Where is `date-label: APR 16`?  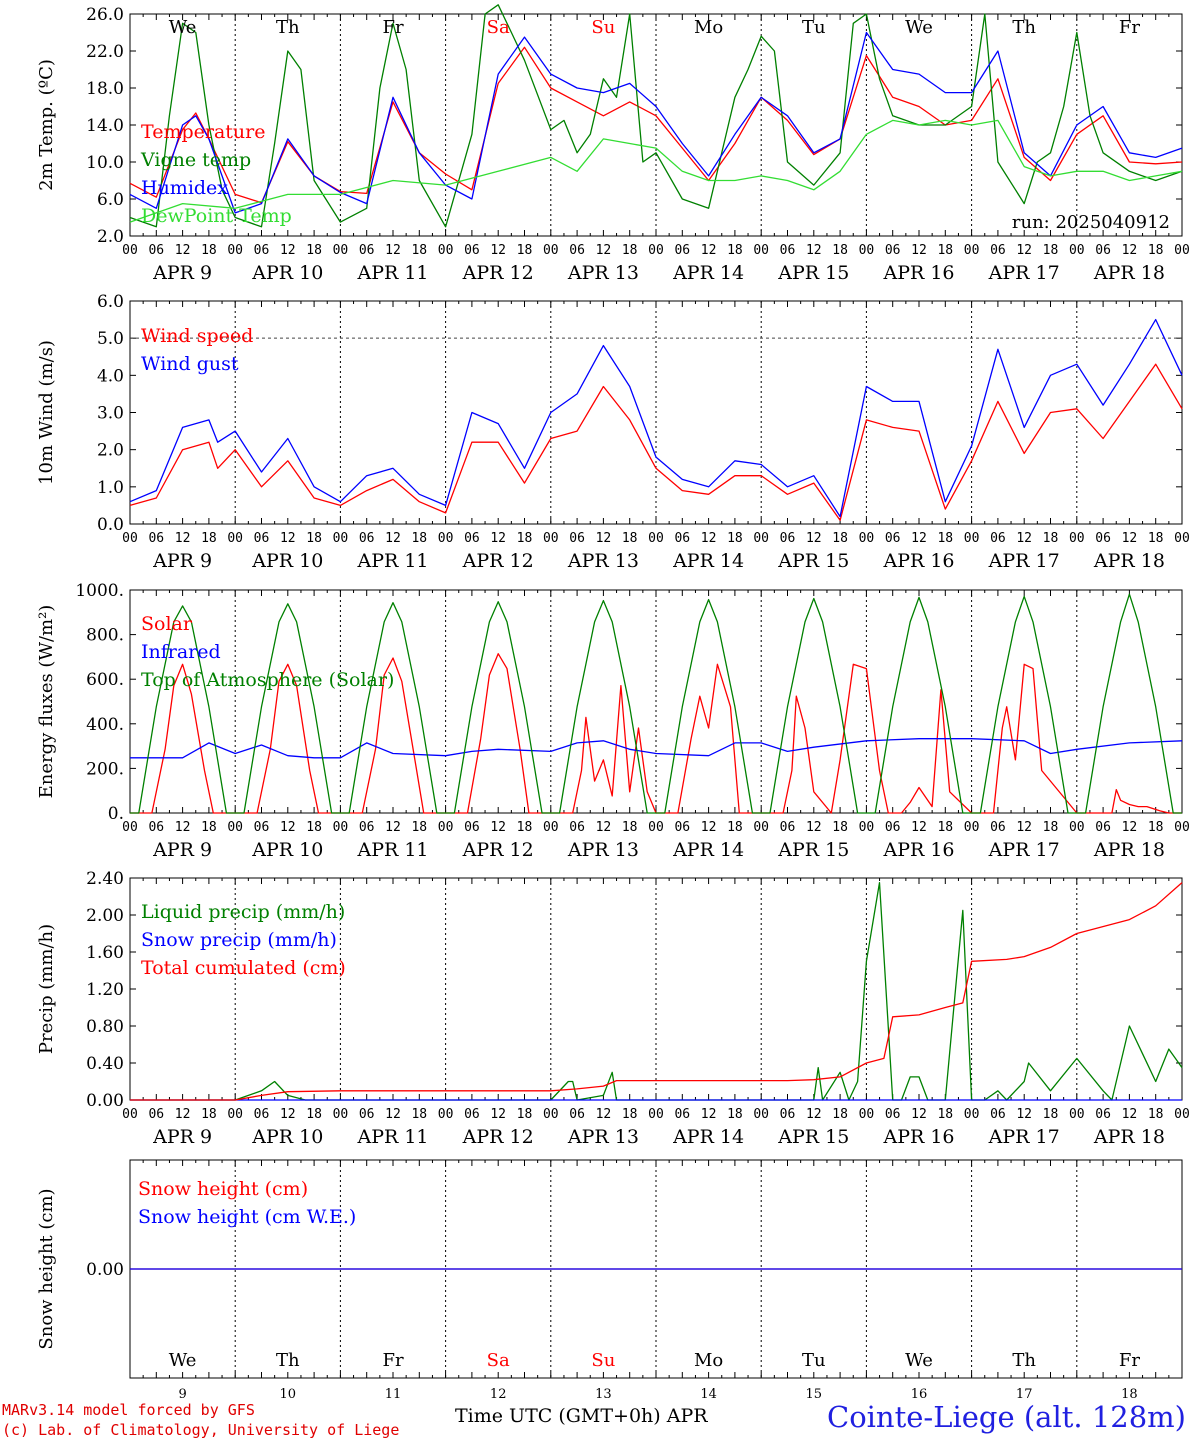
date-label: APR 16 is located at coordinates (918, 561).